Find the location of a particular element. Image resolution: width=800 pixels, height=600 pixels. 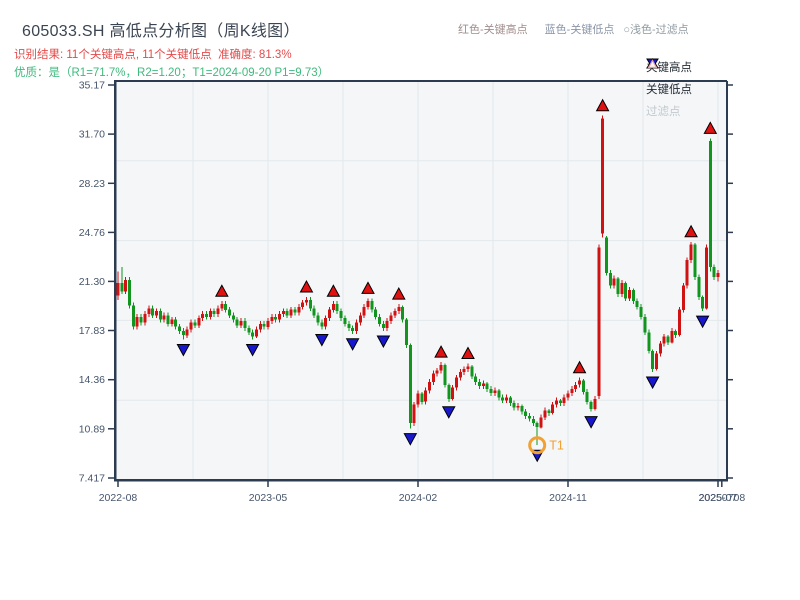

x-tick-label: 20250708 is located at coordinates (721, 498).